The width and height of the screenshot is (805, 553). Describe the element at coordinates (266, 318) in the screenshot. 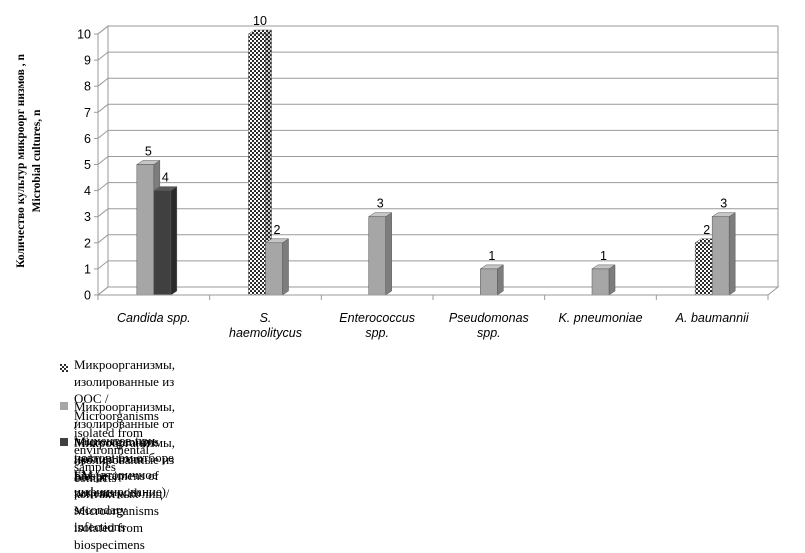

I see `x-tick-label: S.` at that location.